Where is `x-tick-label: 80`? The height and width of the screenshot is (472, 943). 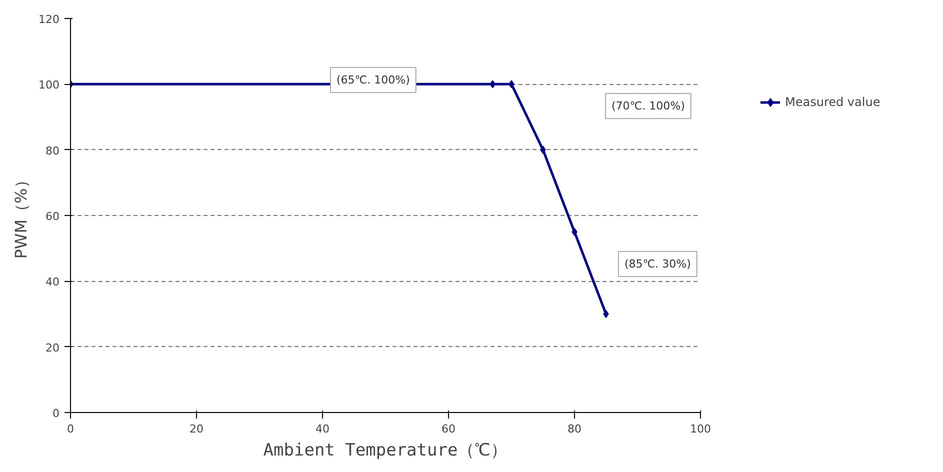
x-tick-label: 80 is located at coordinates (575, 429).